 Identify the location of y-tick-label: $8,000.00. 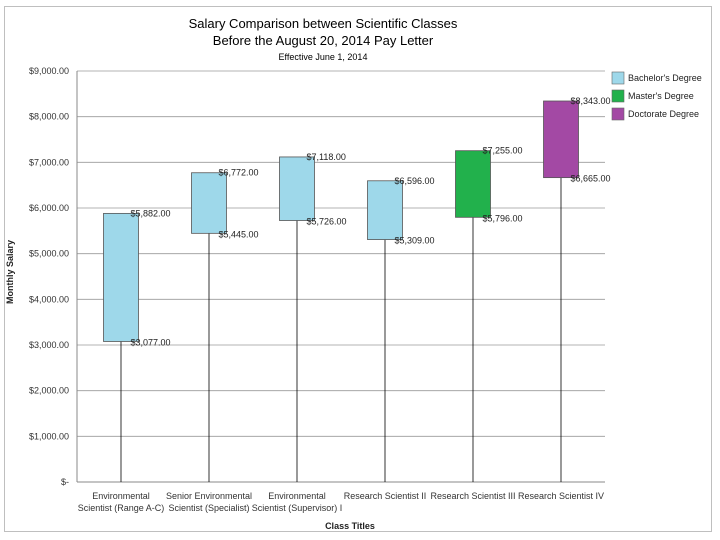
(49, 117).